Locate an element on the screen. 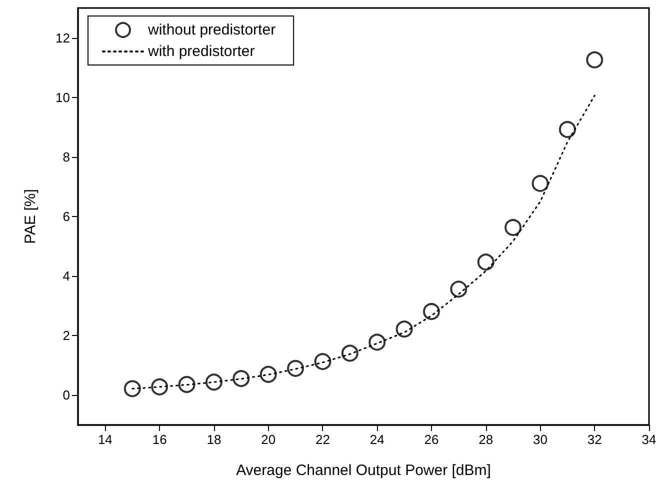  legend-label: without predistorter is located at coordinates (211, 30).